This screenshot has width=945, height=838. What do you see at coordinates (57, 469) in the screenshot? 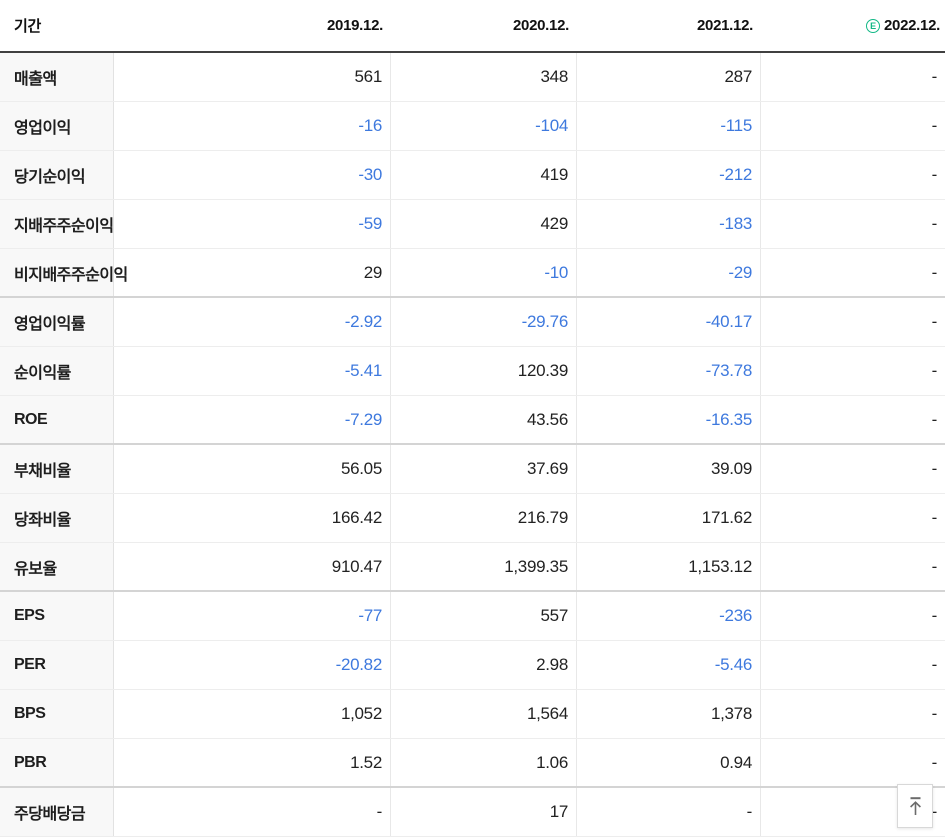
I see `row-label: 부채비율` at bounding box center [57, 469].